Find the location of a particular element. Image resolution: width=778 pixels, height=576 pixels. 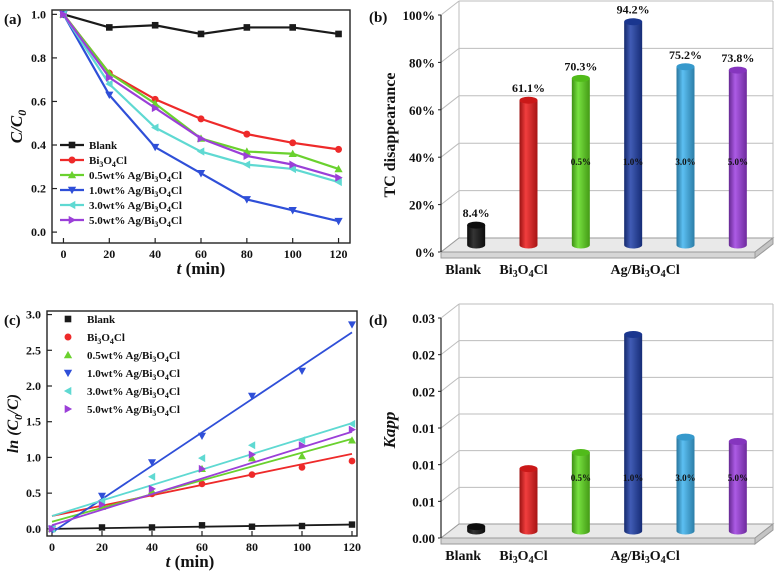

bar-inner-label: 0.5% is located at coordinates (581, 478).